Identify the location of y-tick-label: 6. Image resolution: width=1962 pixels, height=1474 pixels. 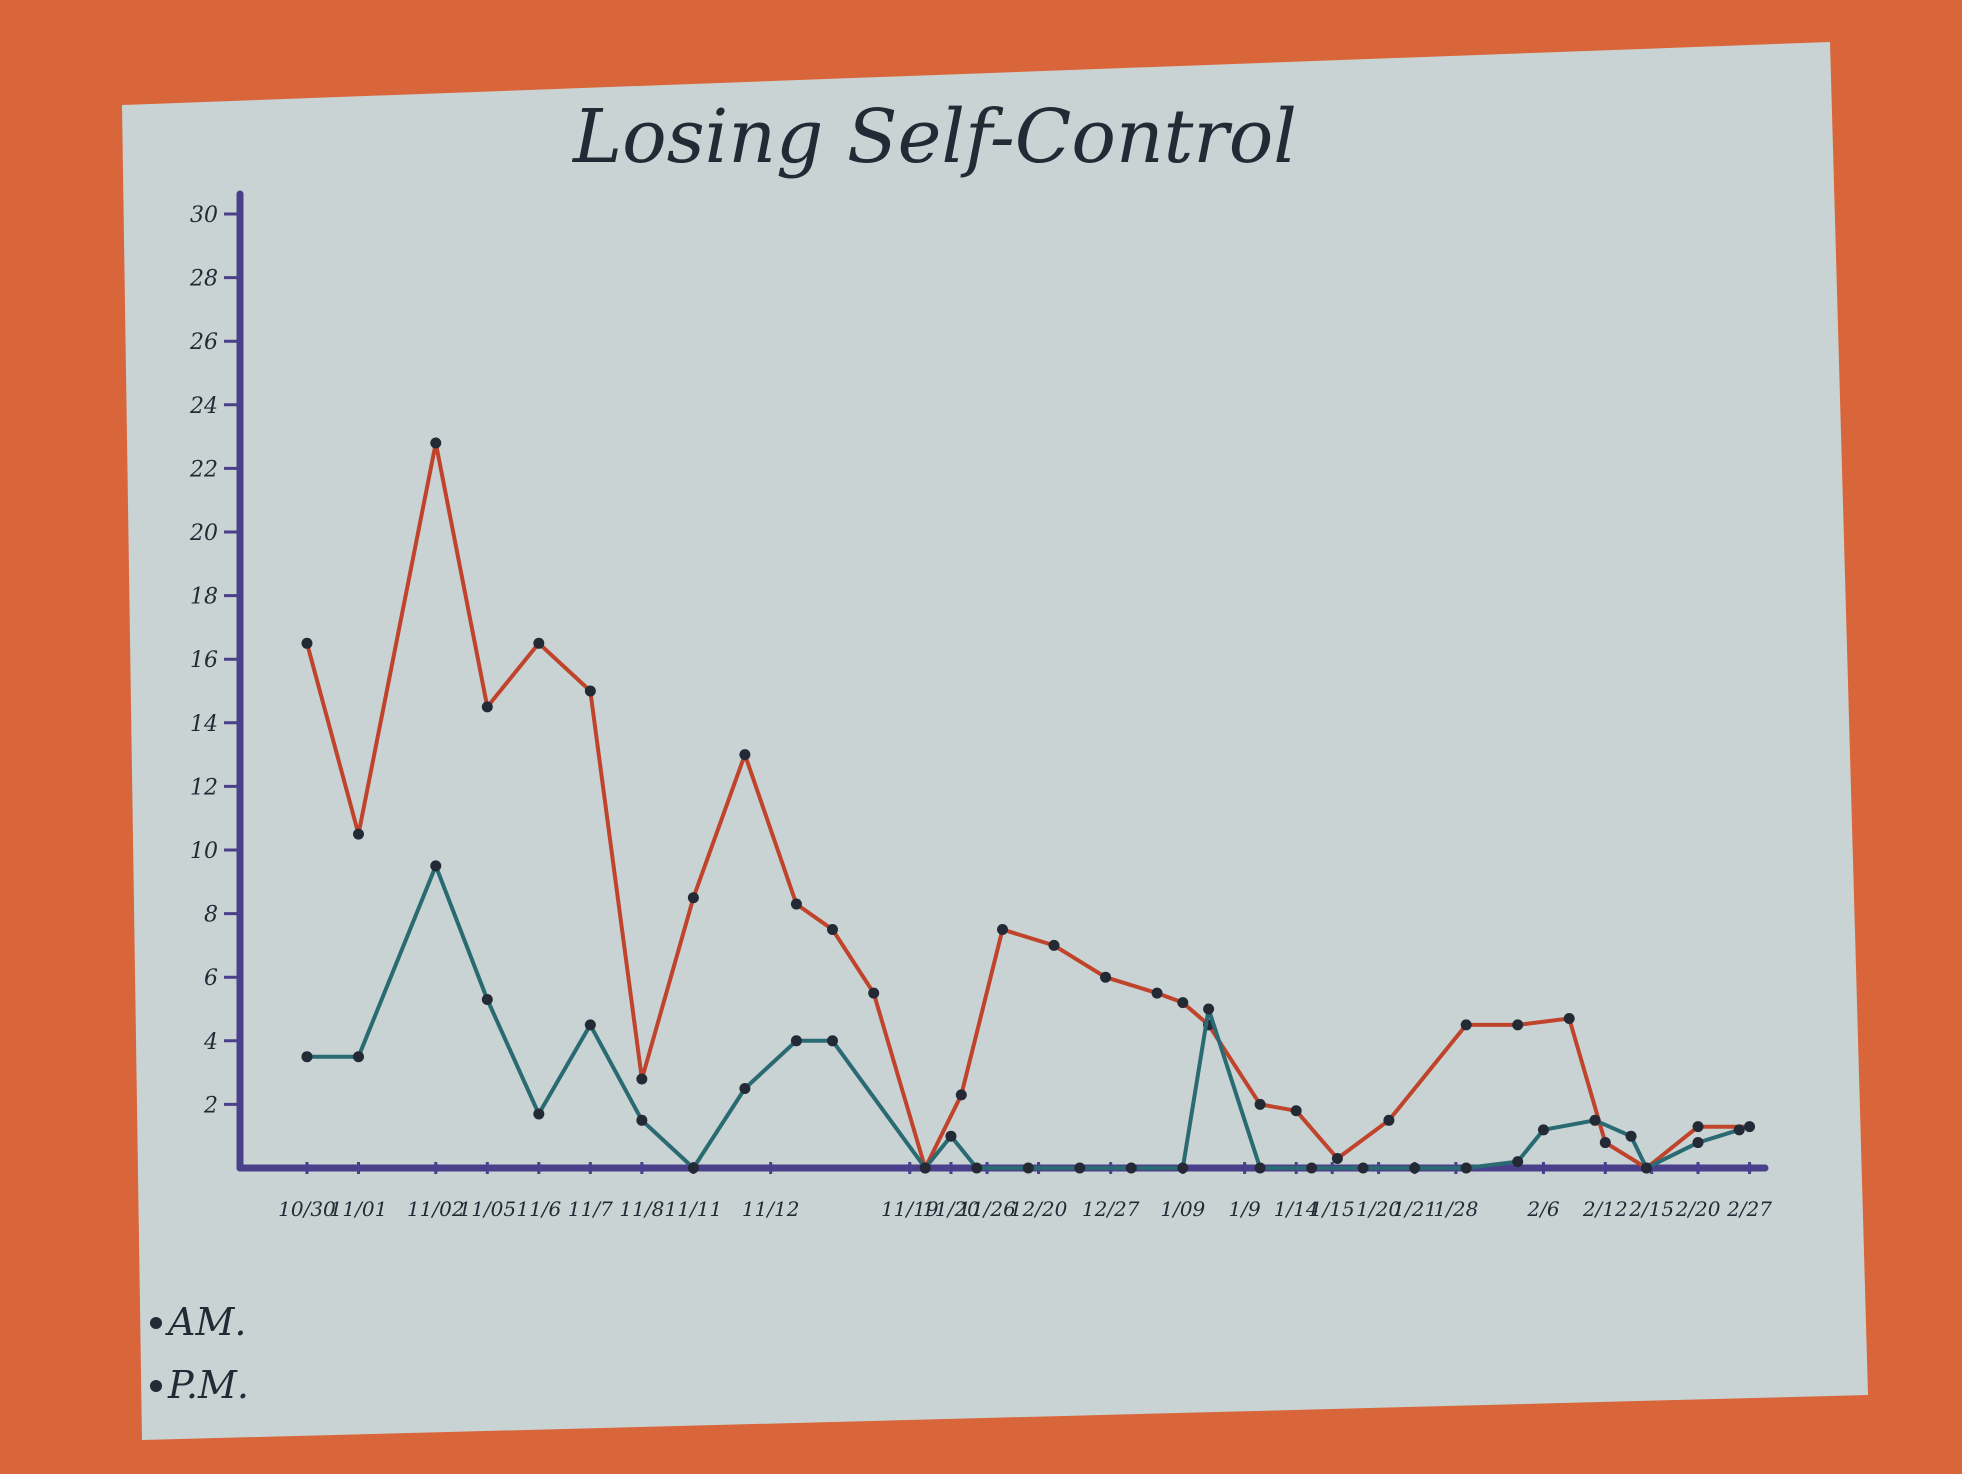
(211, 978).